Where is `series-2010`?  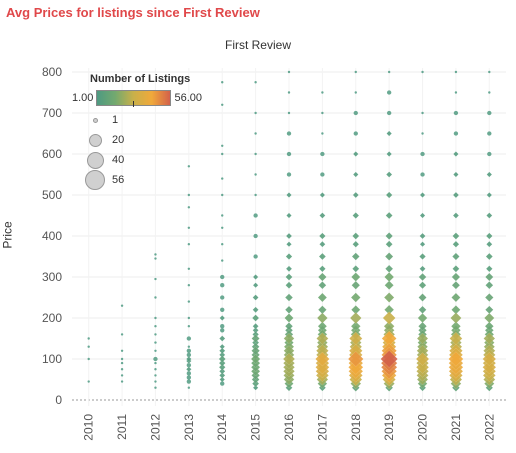
series-2010 is located at coordinates (88, 360).